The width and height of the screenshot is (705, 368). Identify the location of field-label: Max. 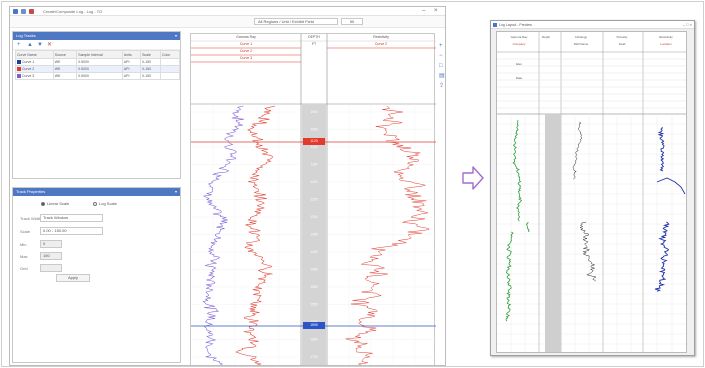
(24, 256).